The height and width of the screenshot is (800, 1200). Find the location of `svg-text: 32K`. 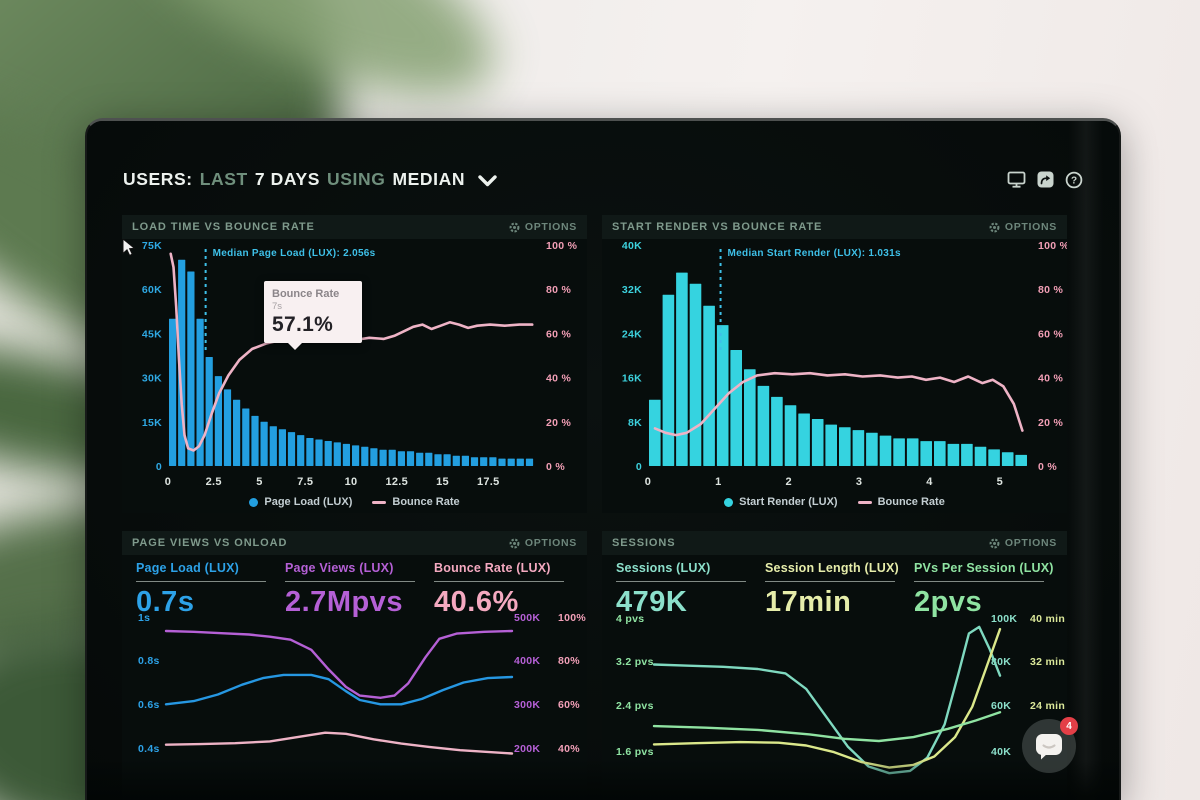

svg-text: 32K is located at coordinates (632, 290).